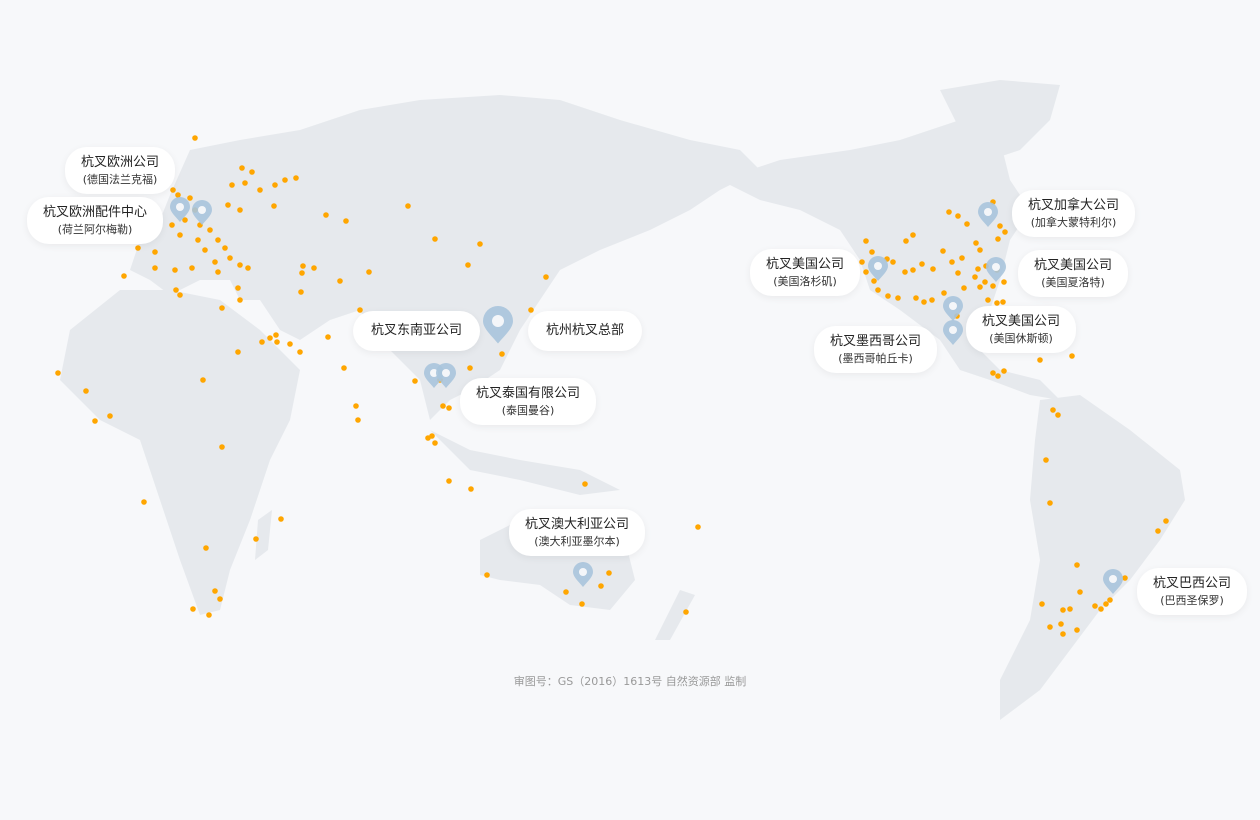 This screenshot has width=1260, height=820. What do you see at coordinates (1021, 329) in the screenshot?
I see `office-label-houston: 杭叉美国公司 (美国休斯顿)` at bounding box center [1021, 329].